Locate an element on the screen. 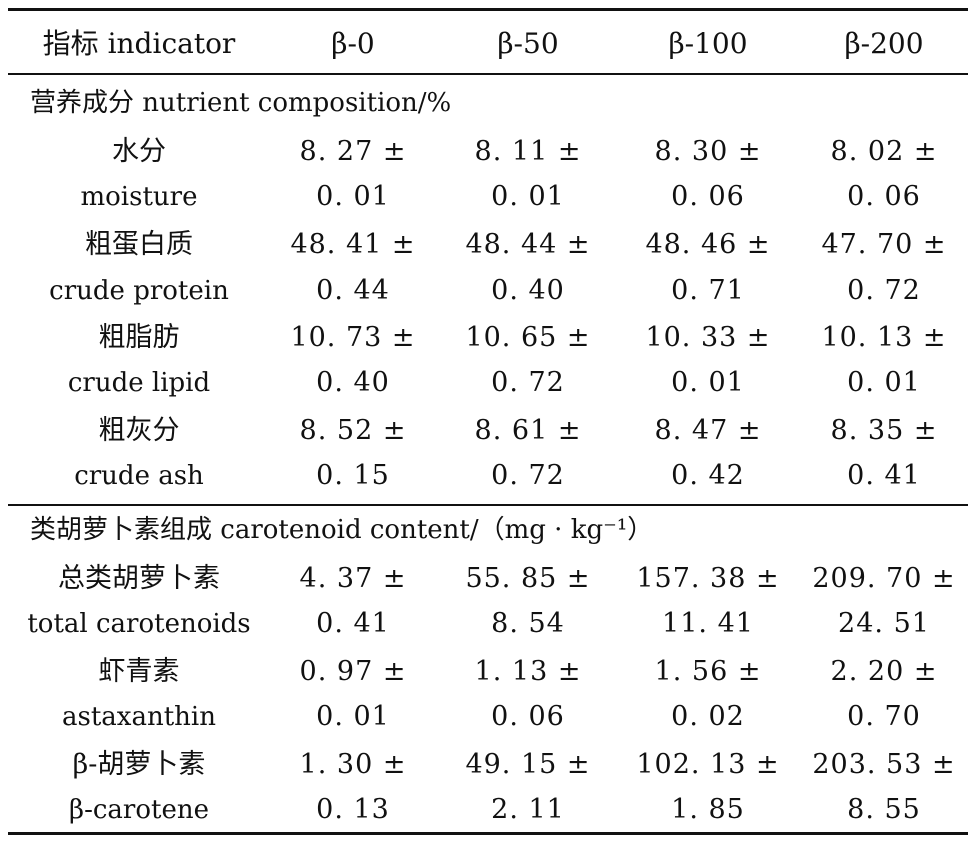  cell-error: 0. 71 is located at coordinates (708, 290).